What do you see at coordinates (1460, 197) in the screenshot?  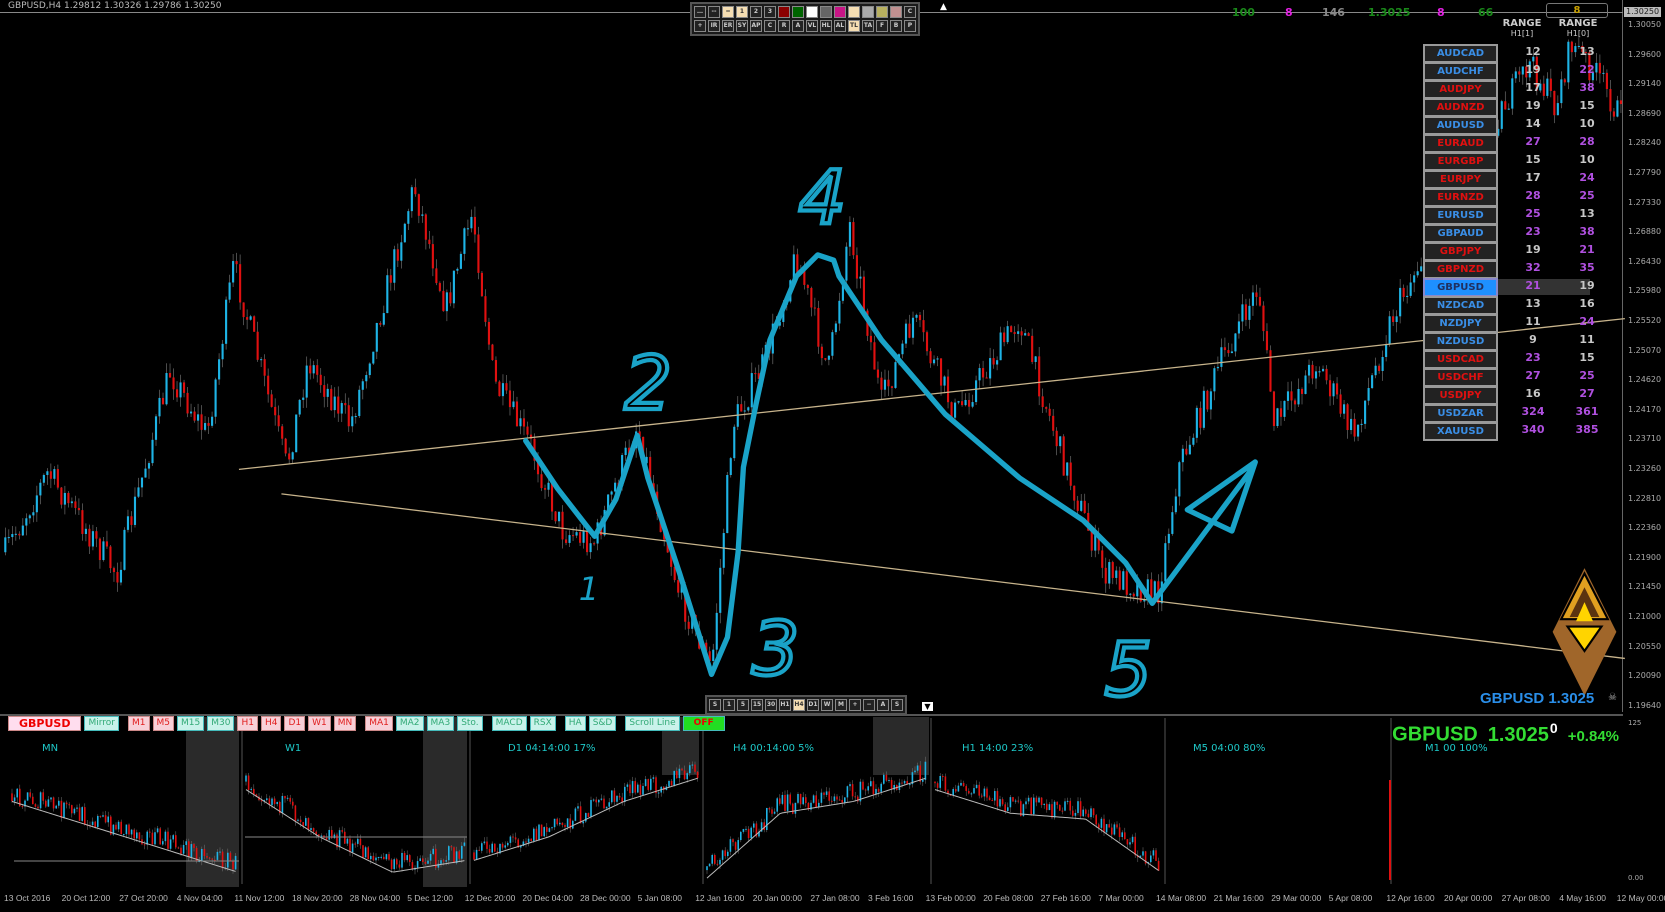 I see `symbol-button-eurnzd: EURNZD` at bounding box center [1460, 197].